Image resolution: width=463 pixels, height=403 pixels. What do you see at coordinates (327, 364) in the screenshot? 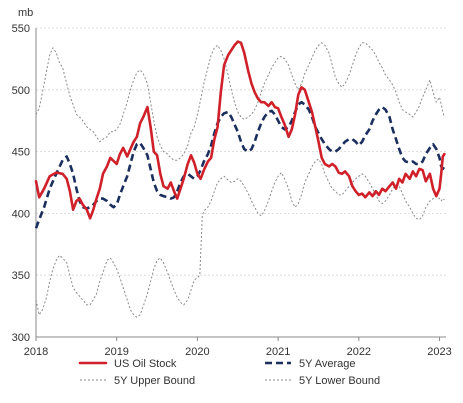
I see `legend-label: 5Y Average` at bounding box center [327, 364].